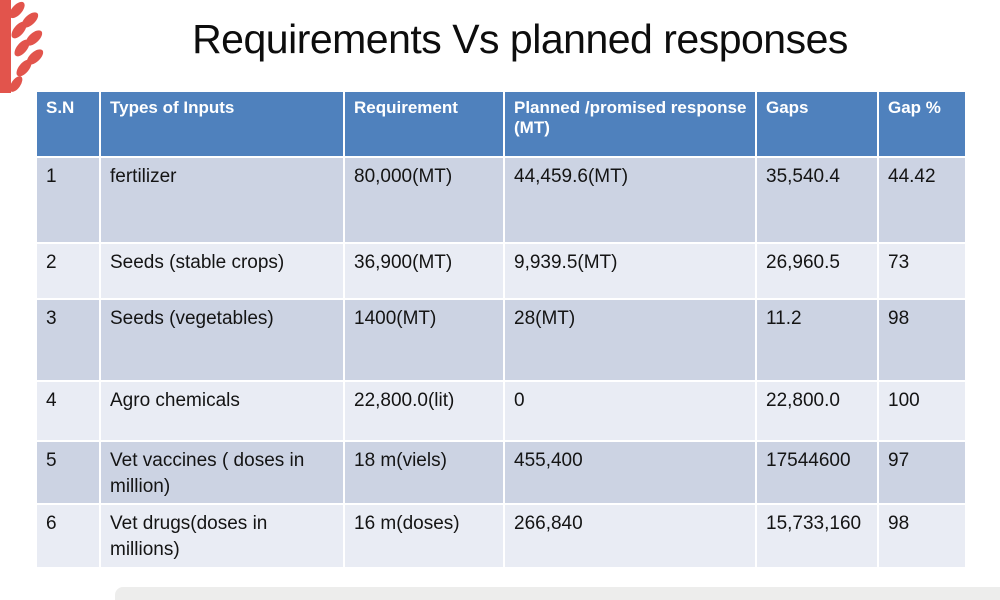 The width and height of the screenshot is (1000, 600). Describe the element at coordinates (222, 536) in the screenshot. I see `table-cell: Vet drugs(doses in millions)` at that location.